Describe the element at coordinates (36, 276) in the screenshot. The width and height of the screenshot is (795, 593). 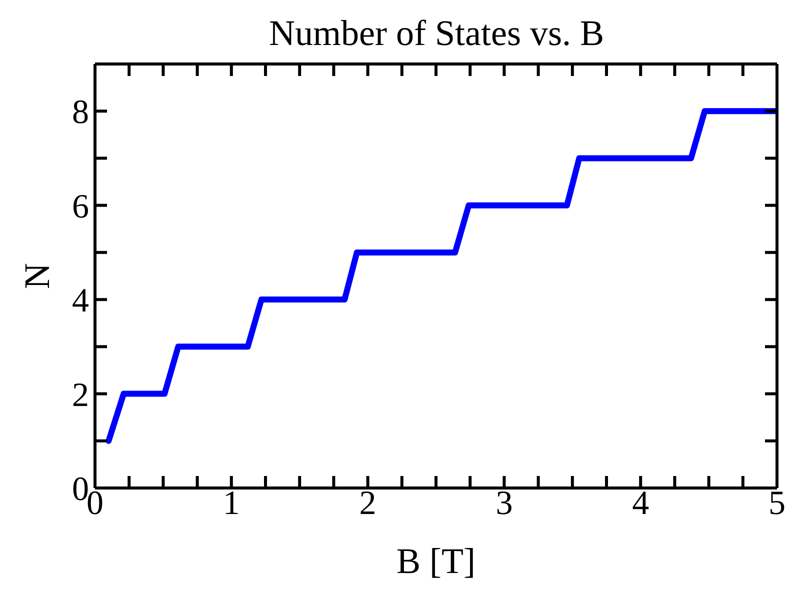
I see `y-axis-title: N` at that location.